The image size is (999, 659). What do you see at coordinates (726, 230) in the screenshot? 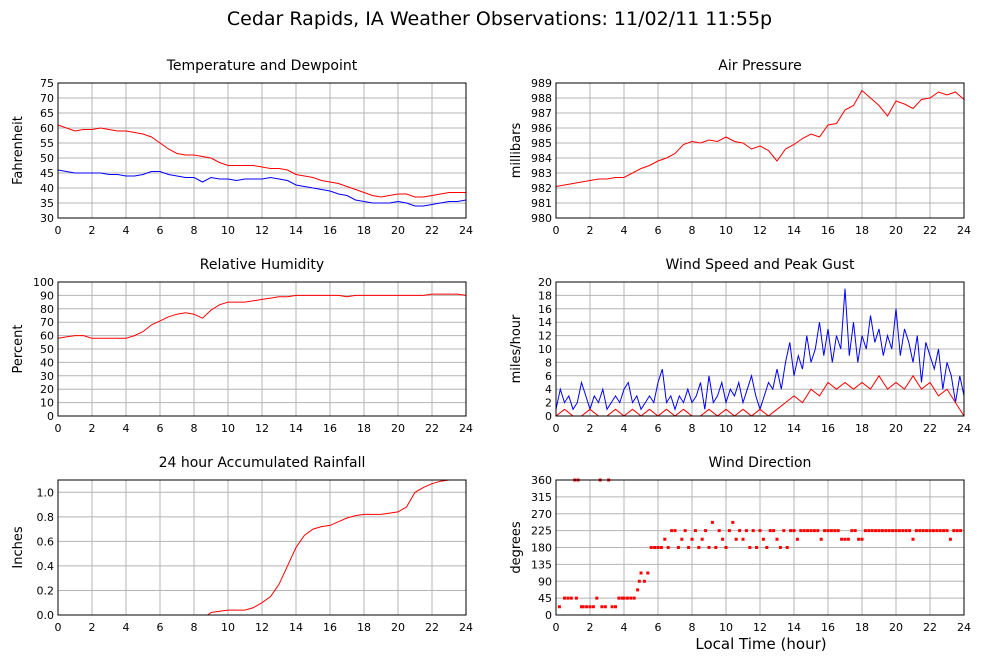
I see `x-tick-label: 10` at bounding box center [726, 230].